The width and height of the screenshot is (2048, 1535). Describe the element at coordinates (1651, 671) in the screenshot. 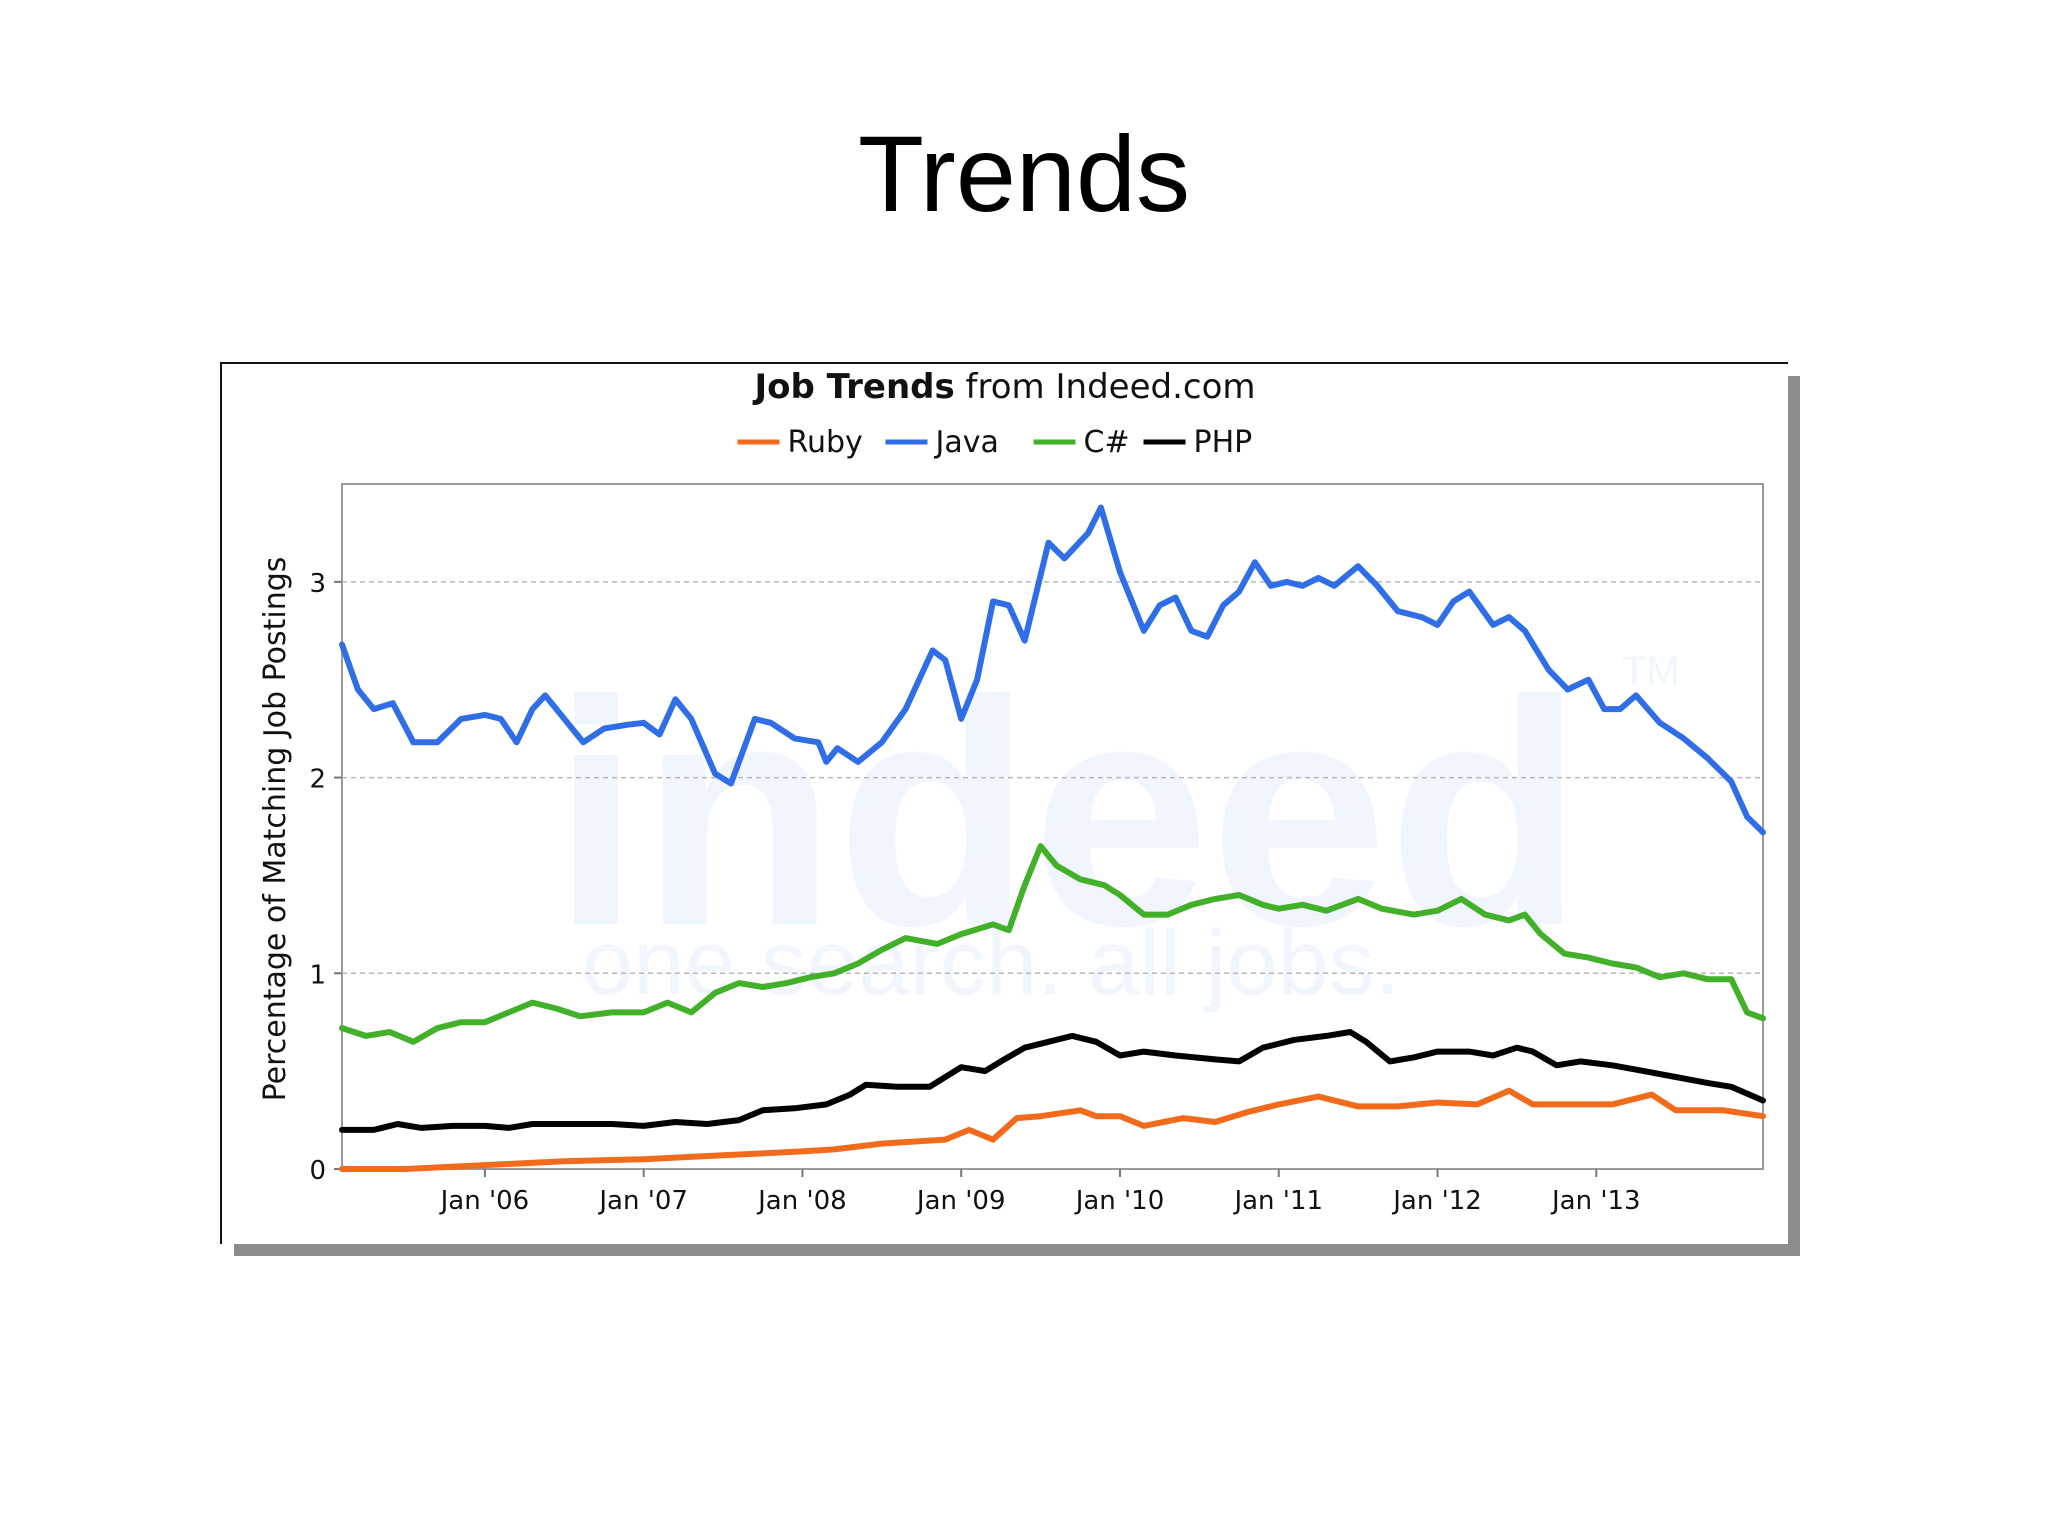

I see `watermark-tm: TM` at that location.